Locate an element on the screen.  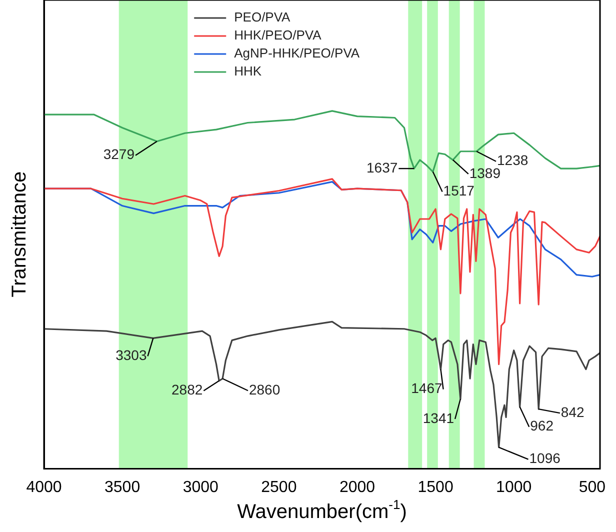
annotation: 962 is located at coordinates (542, 426).